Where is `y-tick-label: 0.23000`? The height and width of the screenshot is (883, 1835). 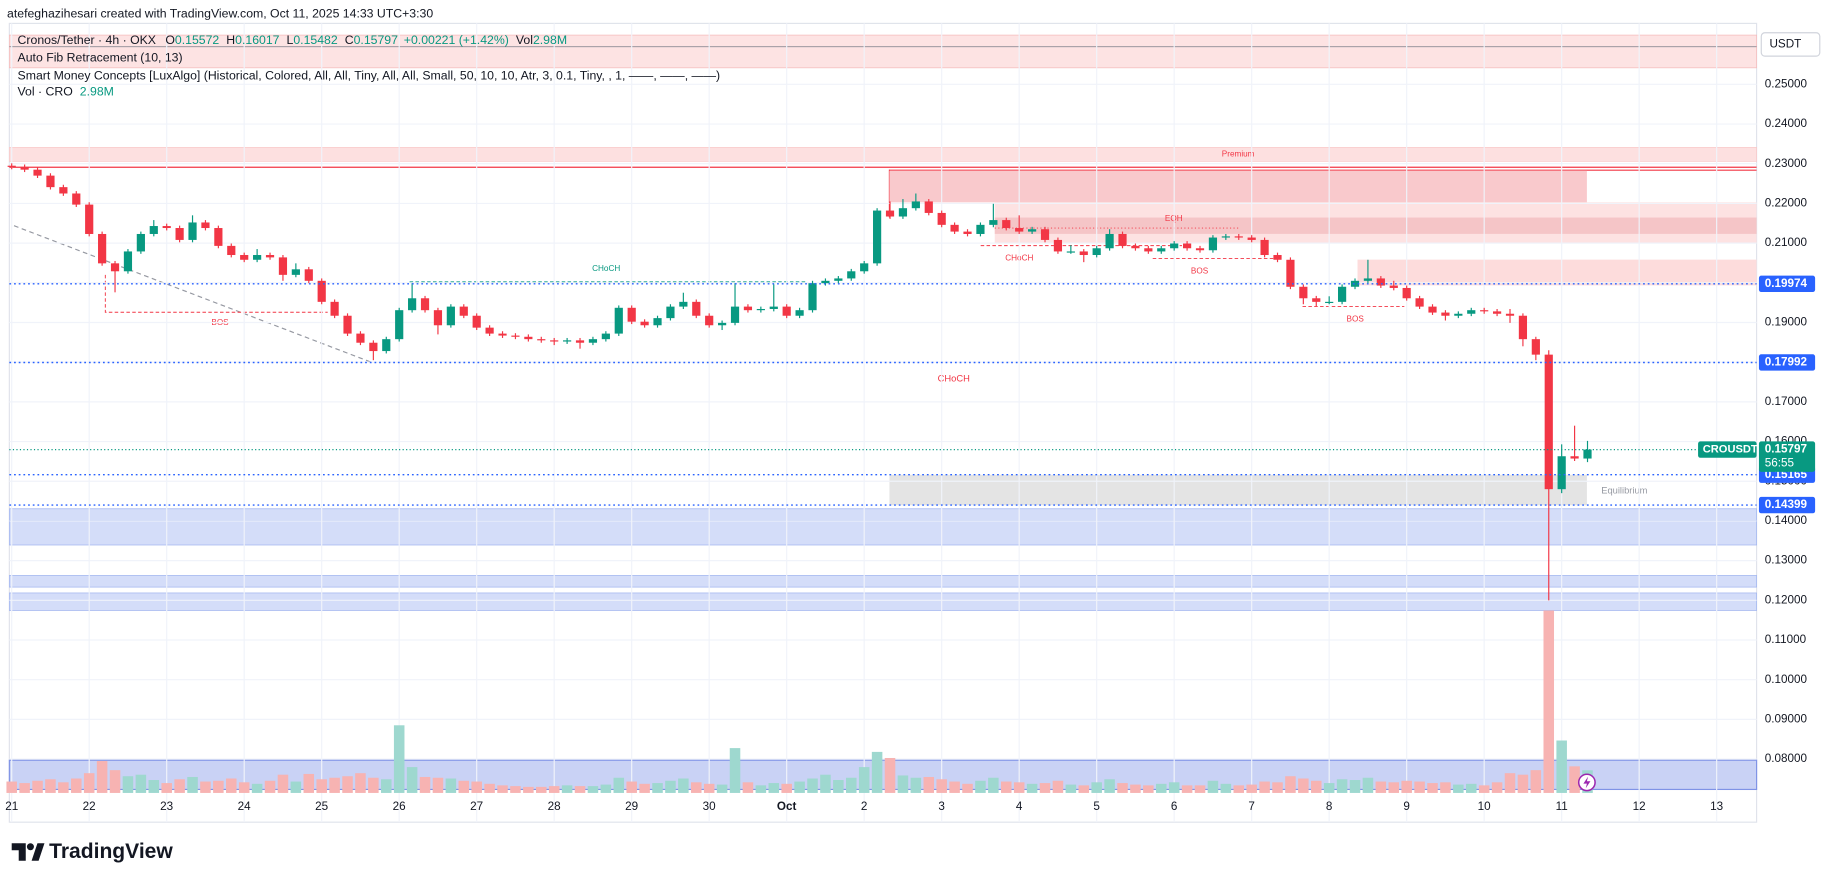
y-tick-label: 0.23000 is located at coordinates (1786, 163).